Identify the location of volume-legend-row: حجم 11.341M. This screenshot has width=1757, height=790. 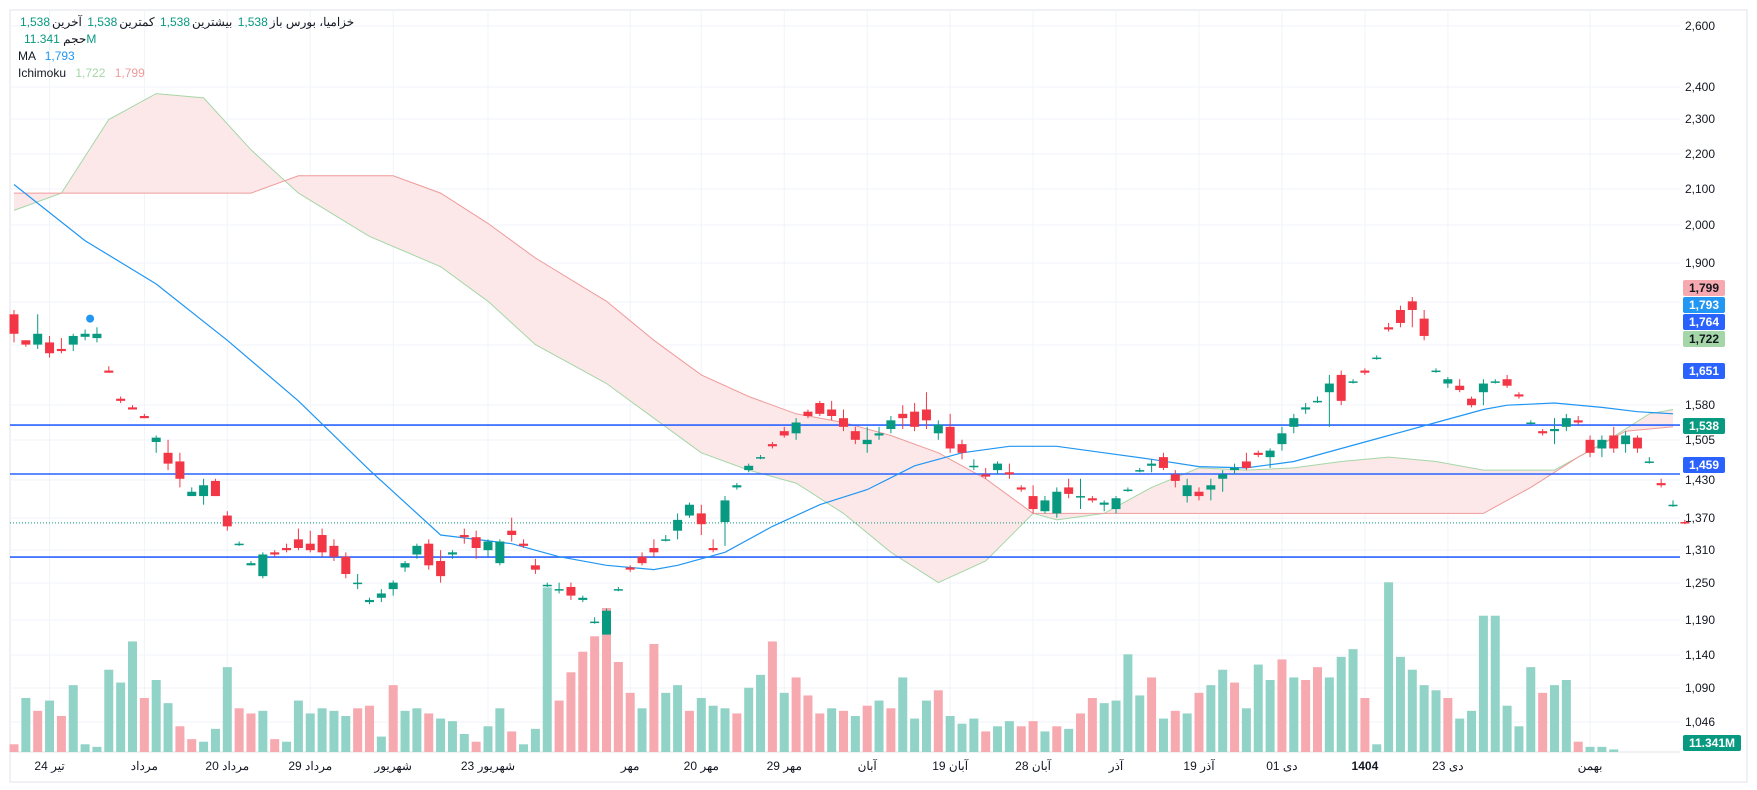
(186, 39).